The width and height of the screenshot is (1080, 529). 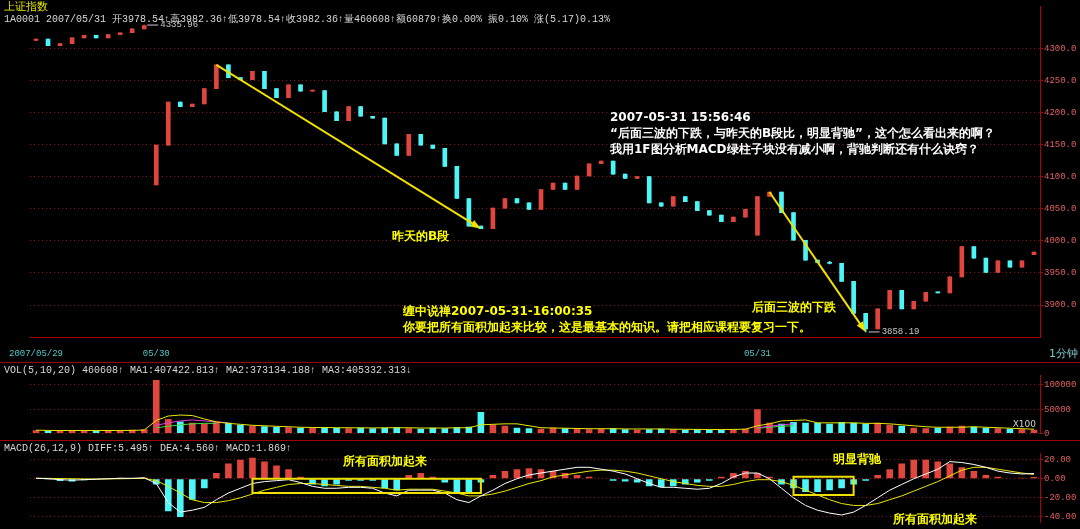 What do you see at coordinates (1060, 209) in the screenshot?
I see `y-tick-label: 4050.0` at bounding box center [1060, 209].